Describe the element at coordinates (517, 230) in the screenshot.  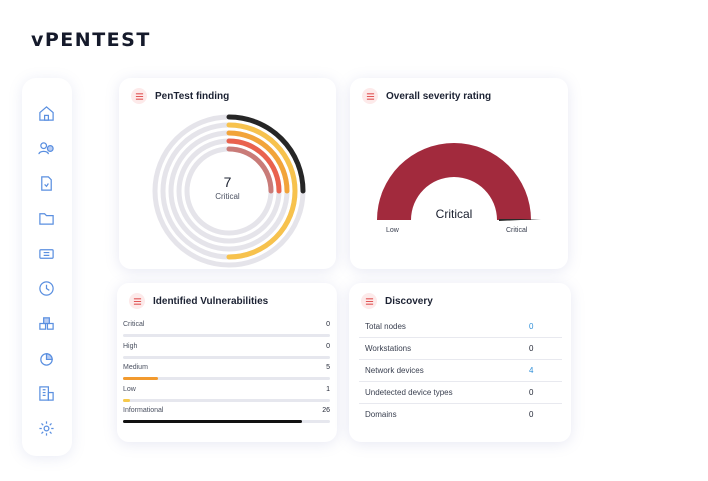
I see `gauge-high-label: Critical` at that location.